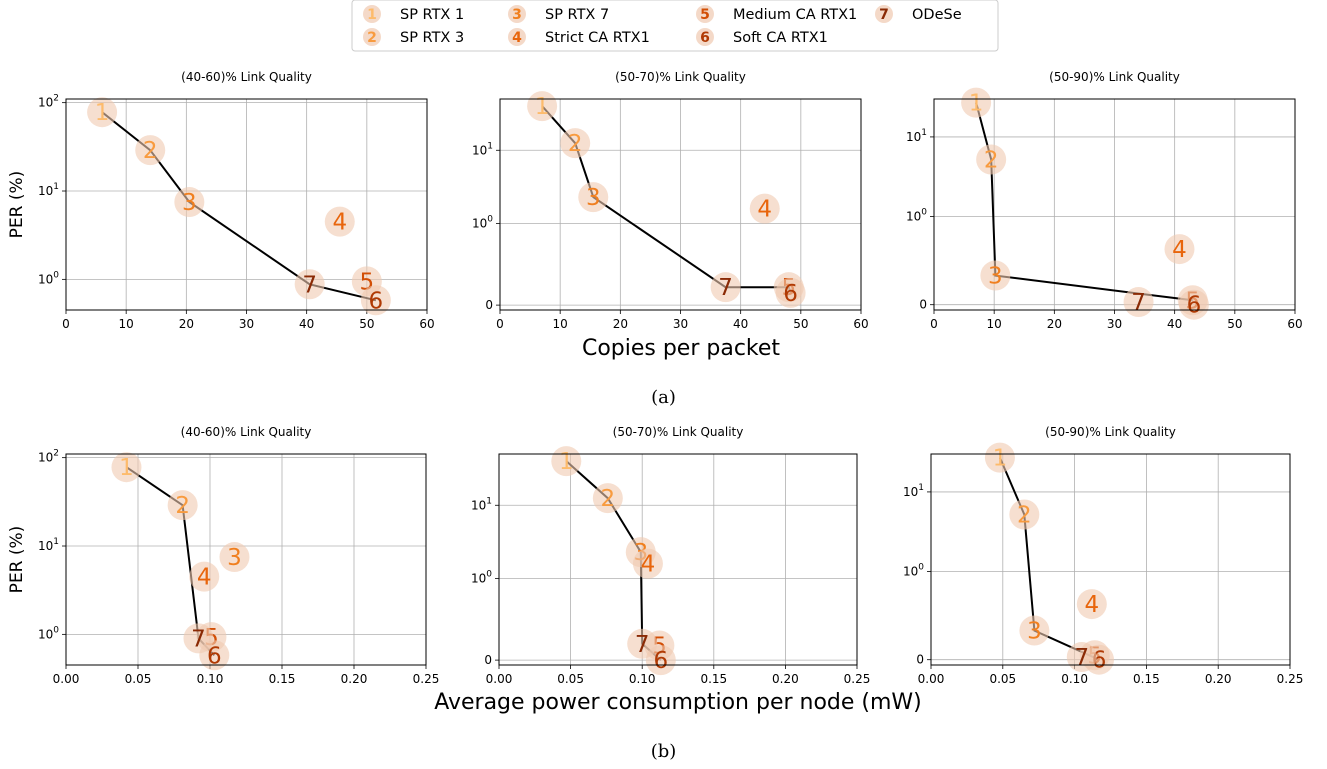  Describe the element at coordinates (663, 751) in the screenshot. I see `caption-b: (b)` at that location.